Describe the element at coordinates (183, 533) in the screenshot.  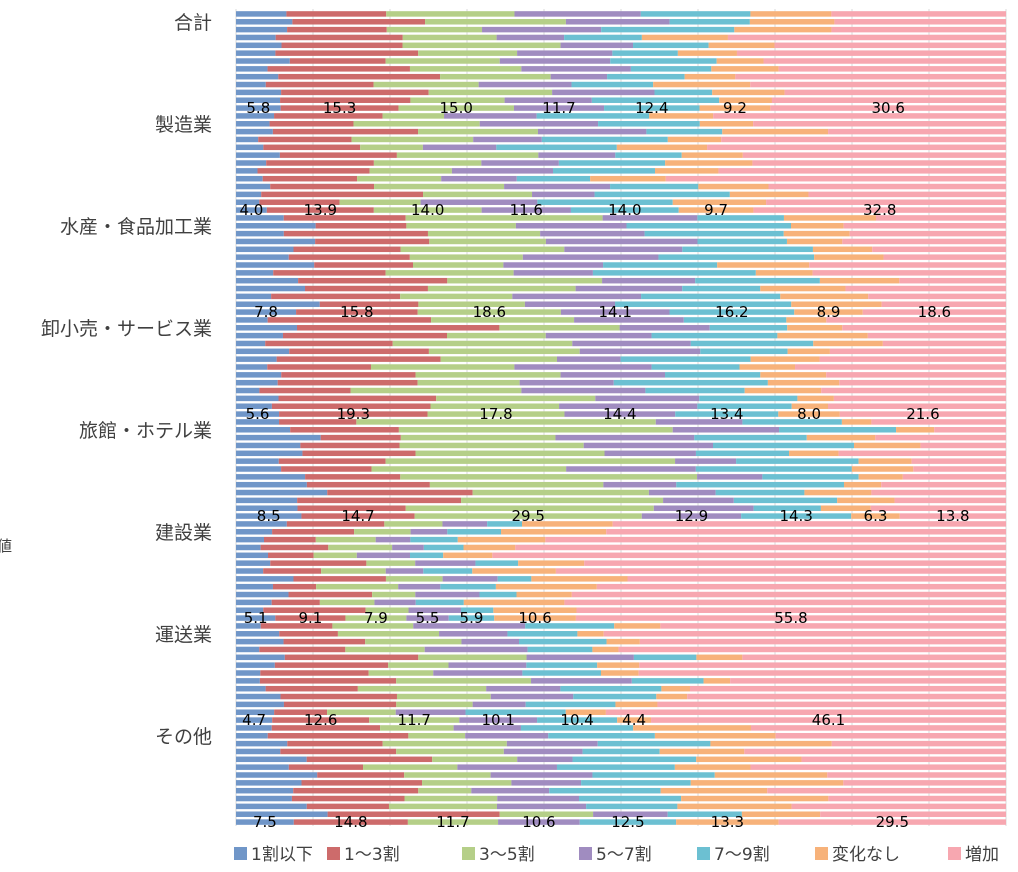
I see `category-label: 建設業` at that location.